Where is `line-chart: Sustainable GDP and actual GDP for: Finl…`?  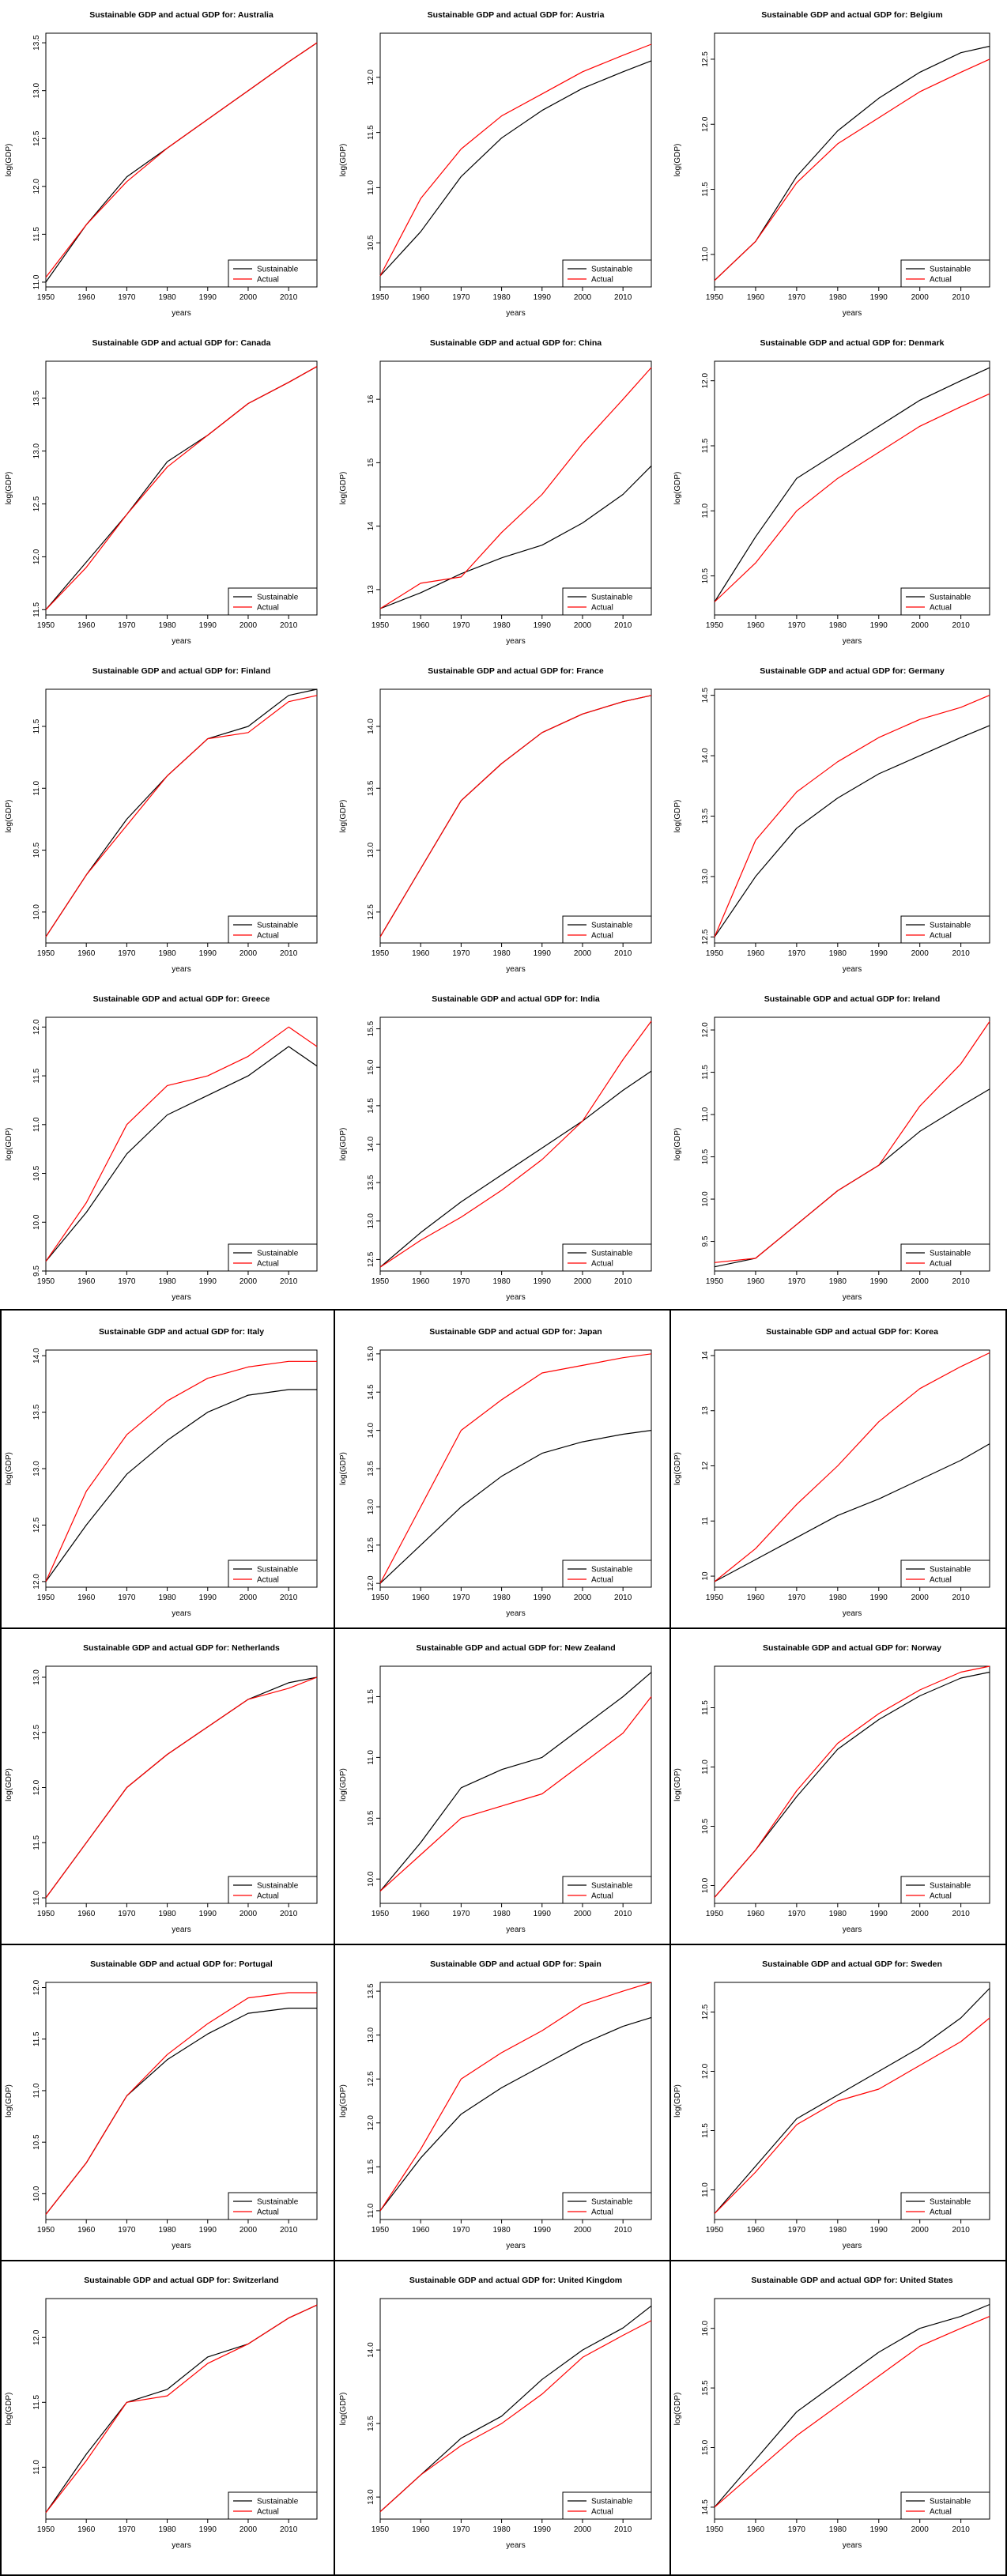 line-chart: Sustainable GDP and actual GDP for: Finl… is located at coordinates (161, 820).